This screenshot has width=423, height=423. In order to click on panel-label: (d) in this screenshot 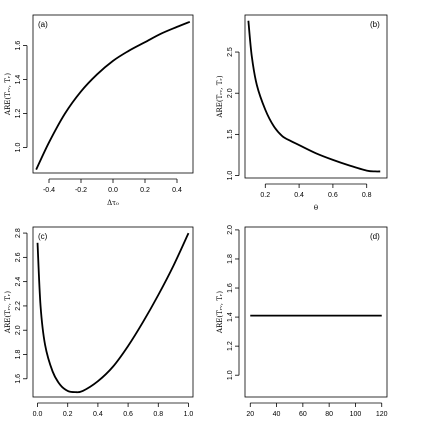, I will do `click(375, 236)`.